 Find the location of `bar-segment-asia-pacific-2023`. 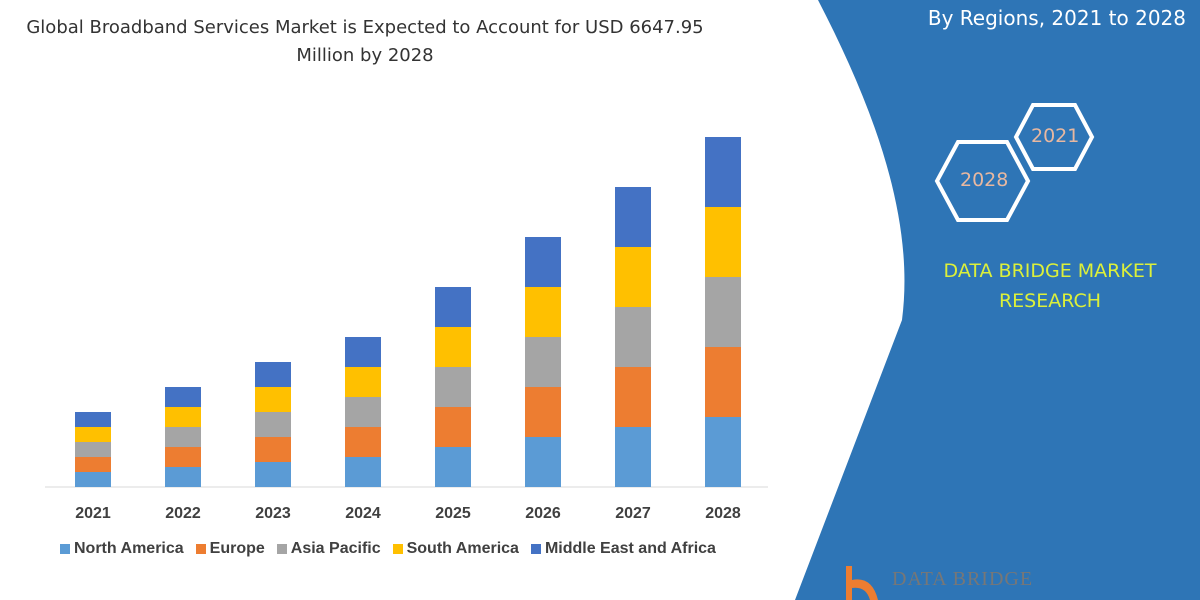

bar-segment-asia-pacific-2023 is located at coordinates (273, 424).